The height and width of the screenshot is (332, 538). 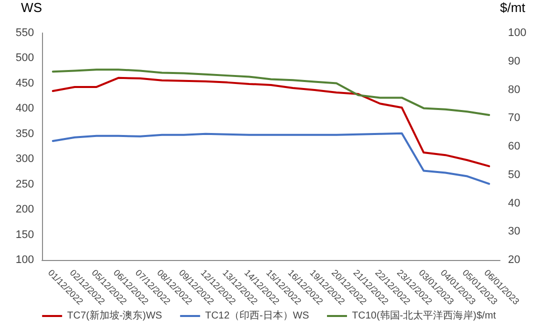 What do you see at coordinates (25, 210) in the screenshot?
I see `y-tick-label: 200` at bounding box center [25, 210].